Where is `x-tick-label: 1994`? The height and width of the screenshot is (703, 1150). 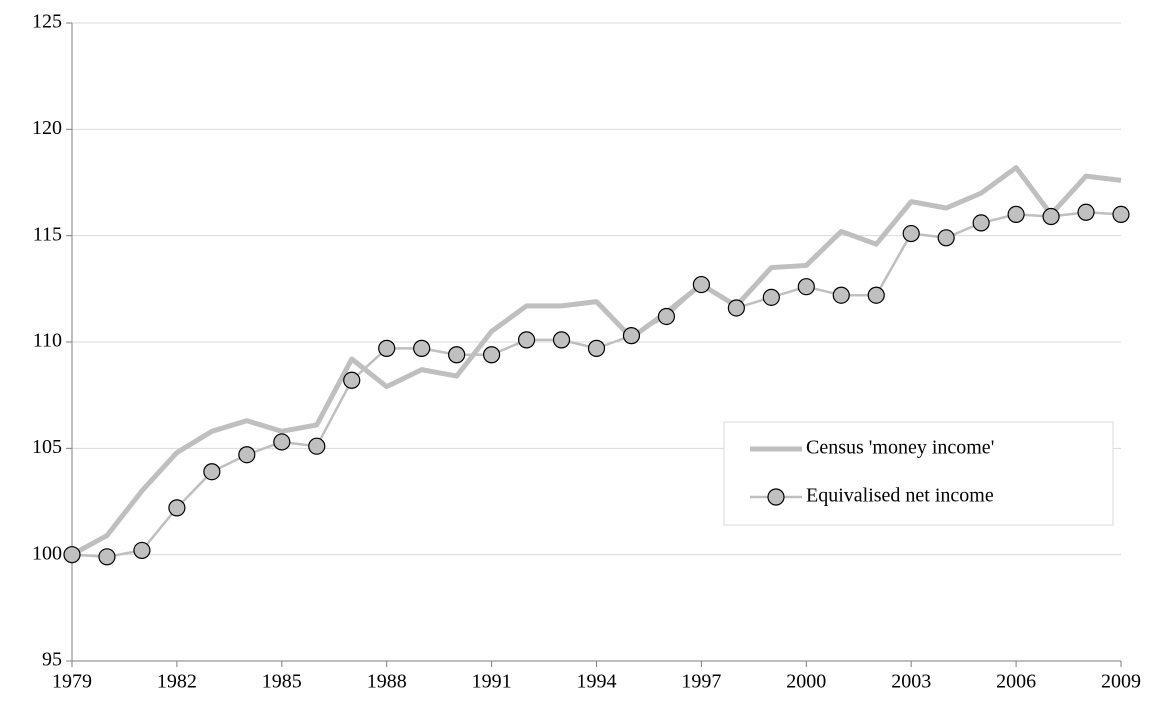
x-tick-label: 1994 is located at coordinates (597, 682).